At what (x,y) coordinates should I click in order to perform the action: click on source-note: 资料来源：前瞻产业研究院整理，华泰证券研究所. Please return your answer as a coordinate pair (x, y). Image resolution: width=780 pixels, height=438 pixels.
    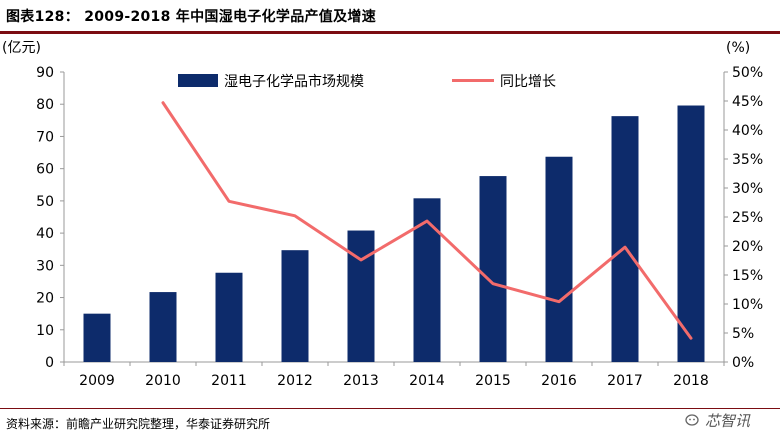
    Looking at the image, I should click on (138, 424).